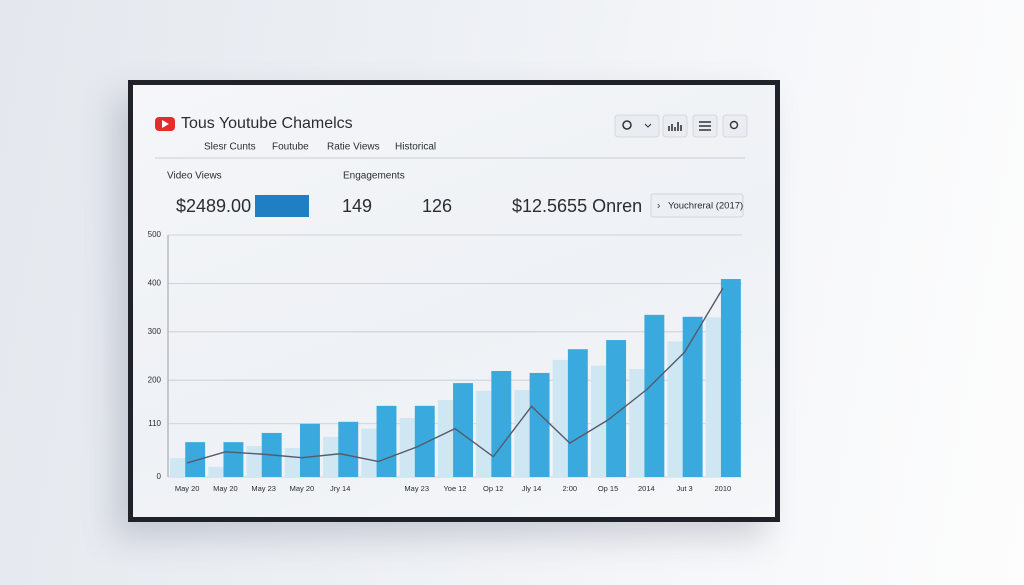  I want to click on stat-value: 126, so click(437, 206).